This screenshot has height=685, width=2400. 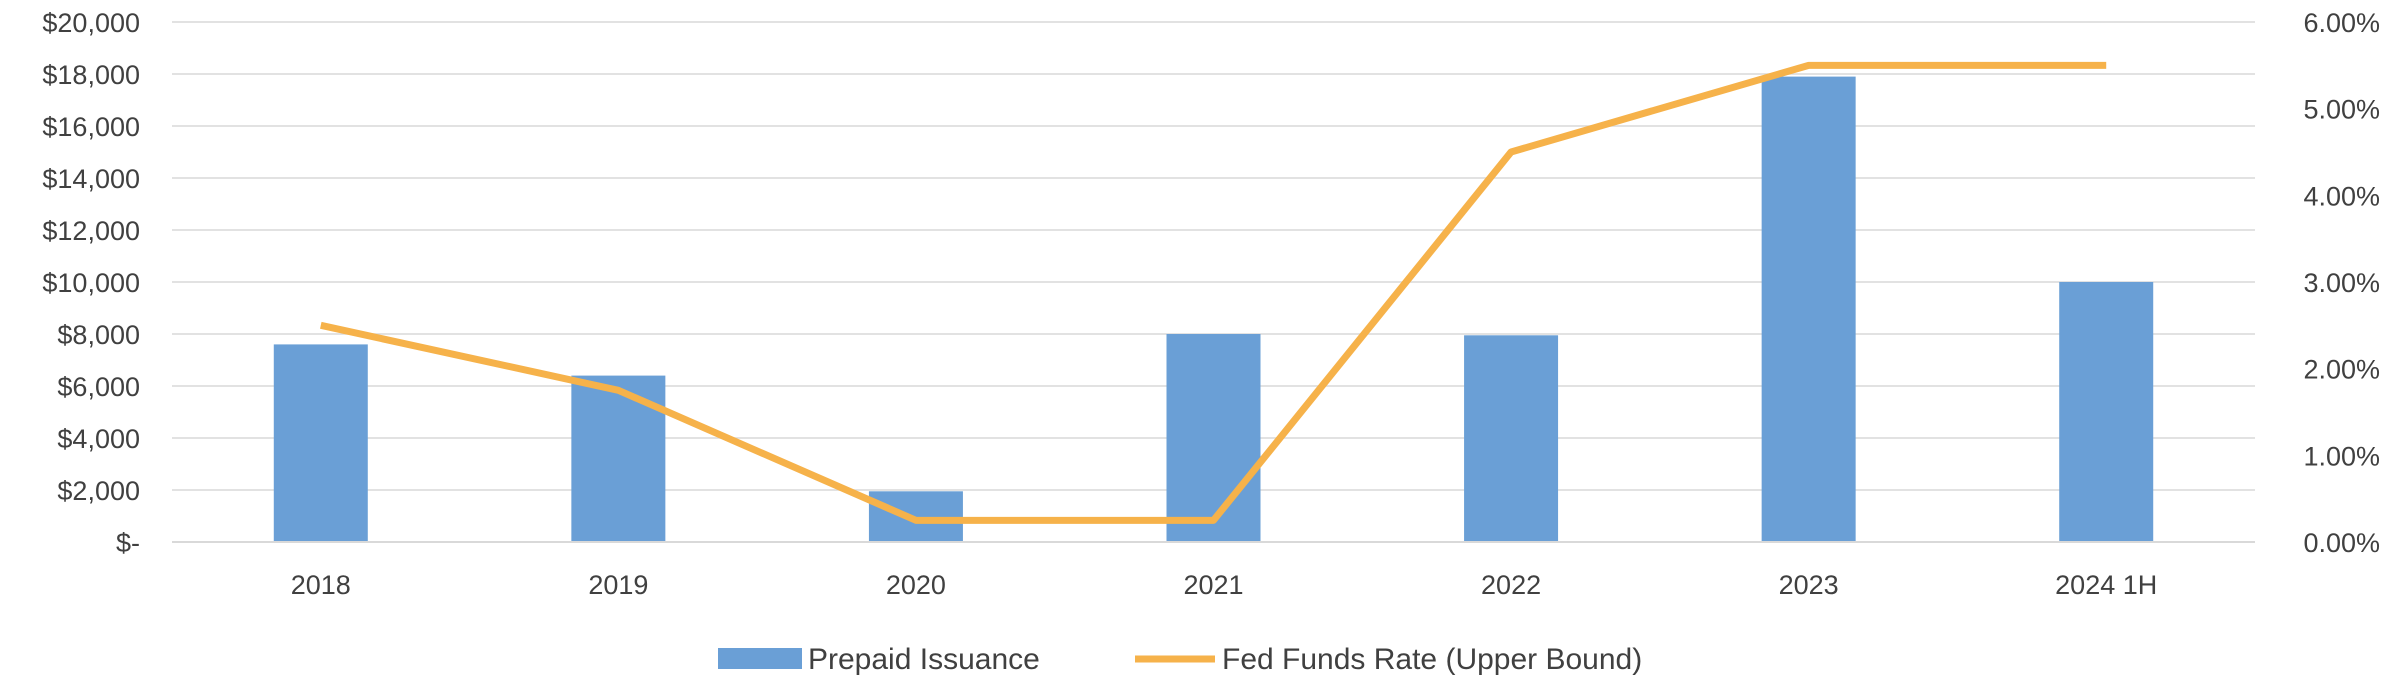 I want to click on left-axis-tick-label: $10,000, so click(x=91, y=283).